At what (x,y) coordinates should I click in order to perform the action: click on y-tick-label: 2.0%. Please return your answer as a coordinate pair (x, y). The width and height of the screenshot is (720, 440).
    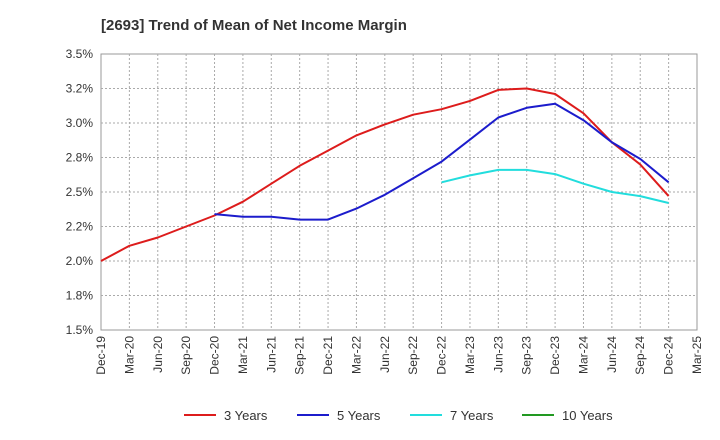
    Looking at the image, I should click on (80, 261).